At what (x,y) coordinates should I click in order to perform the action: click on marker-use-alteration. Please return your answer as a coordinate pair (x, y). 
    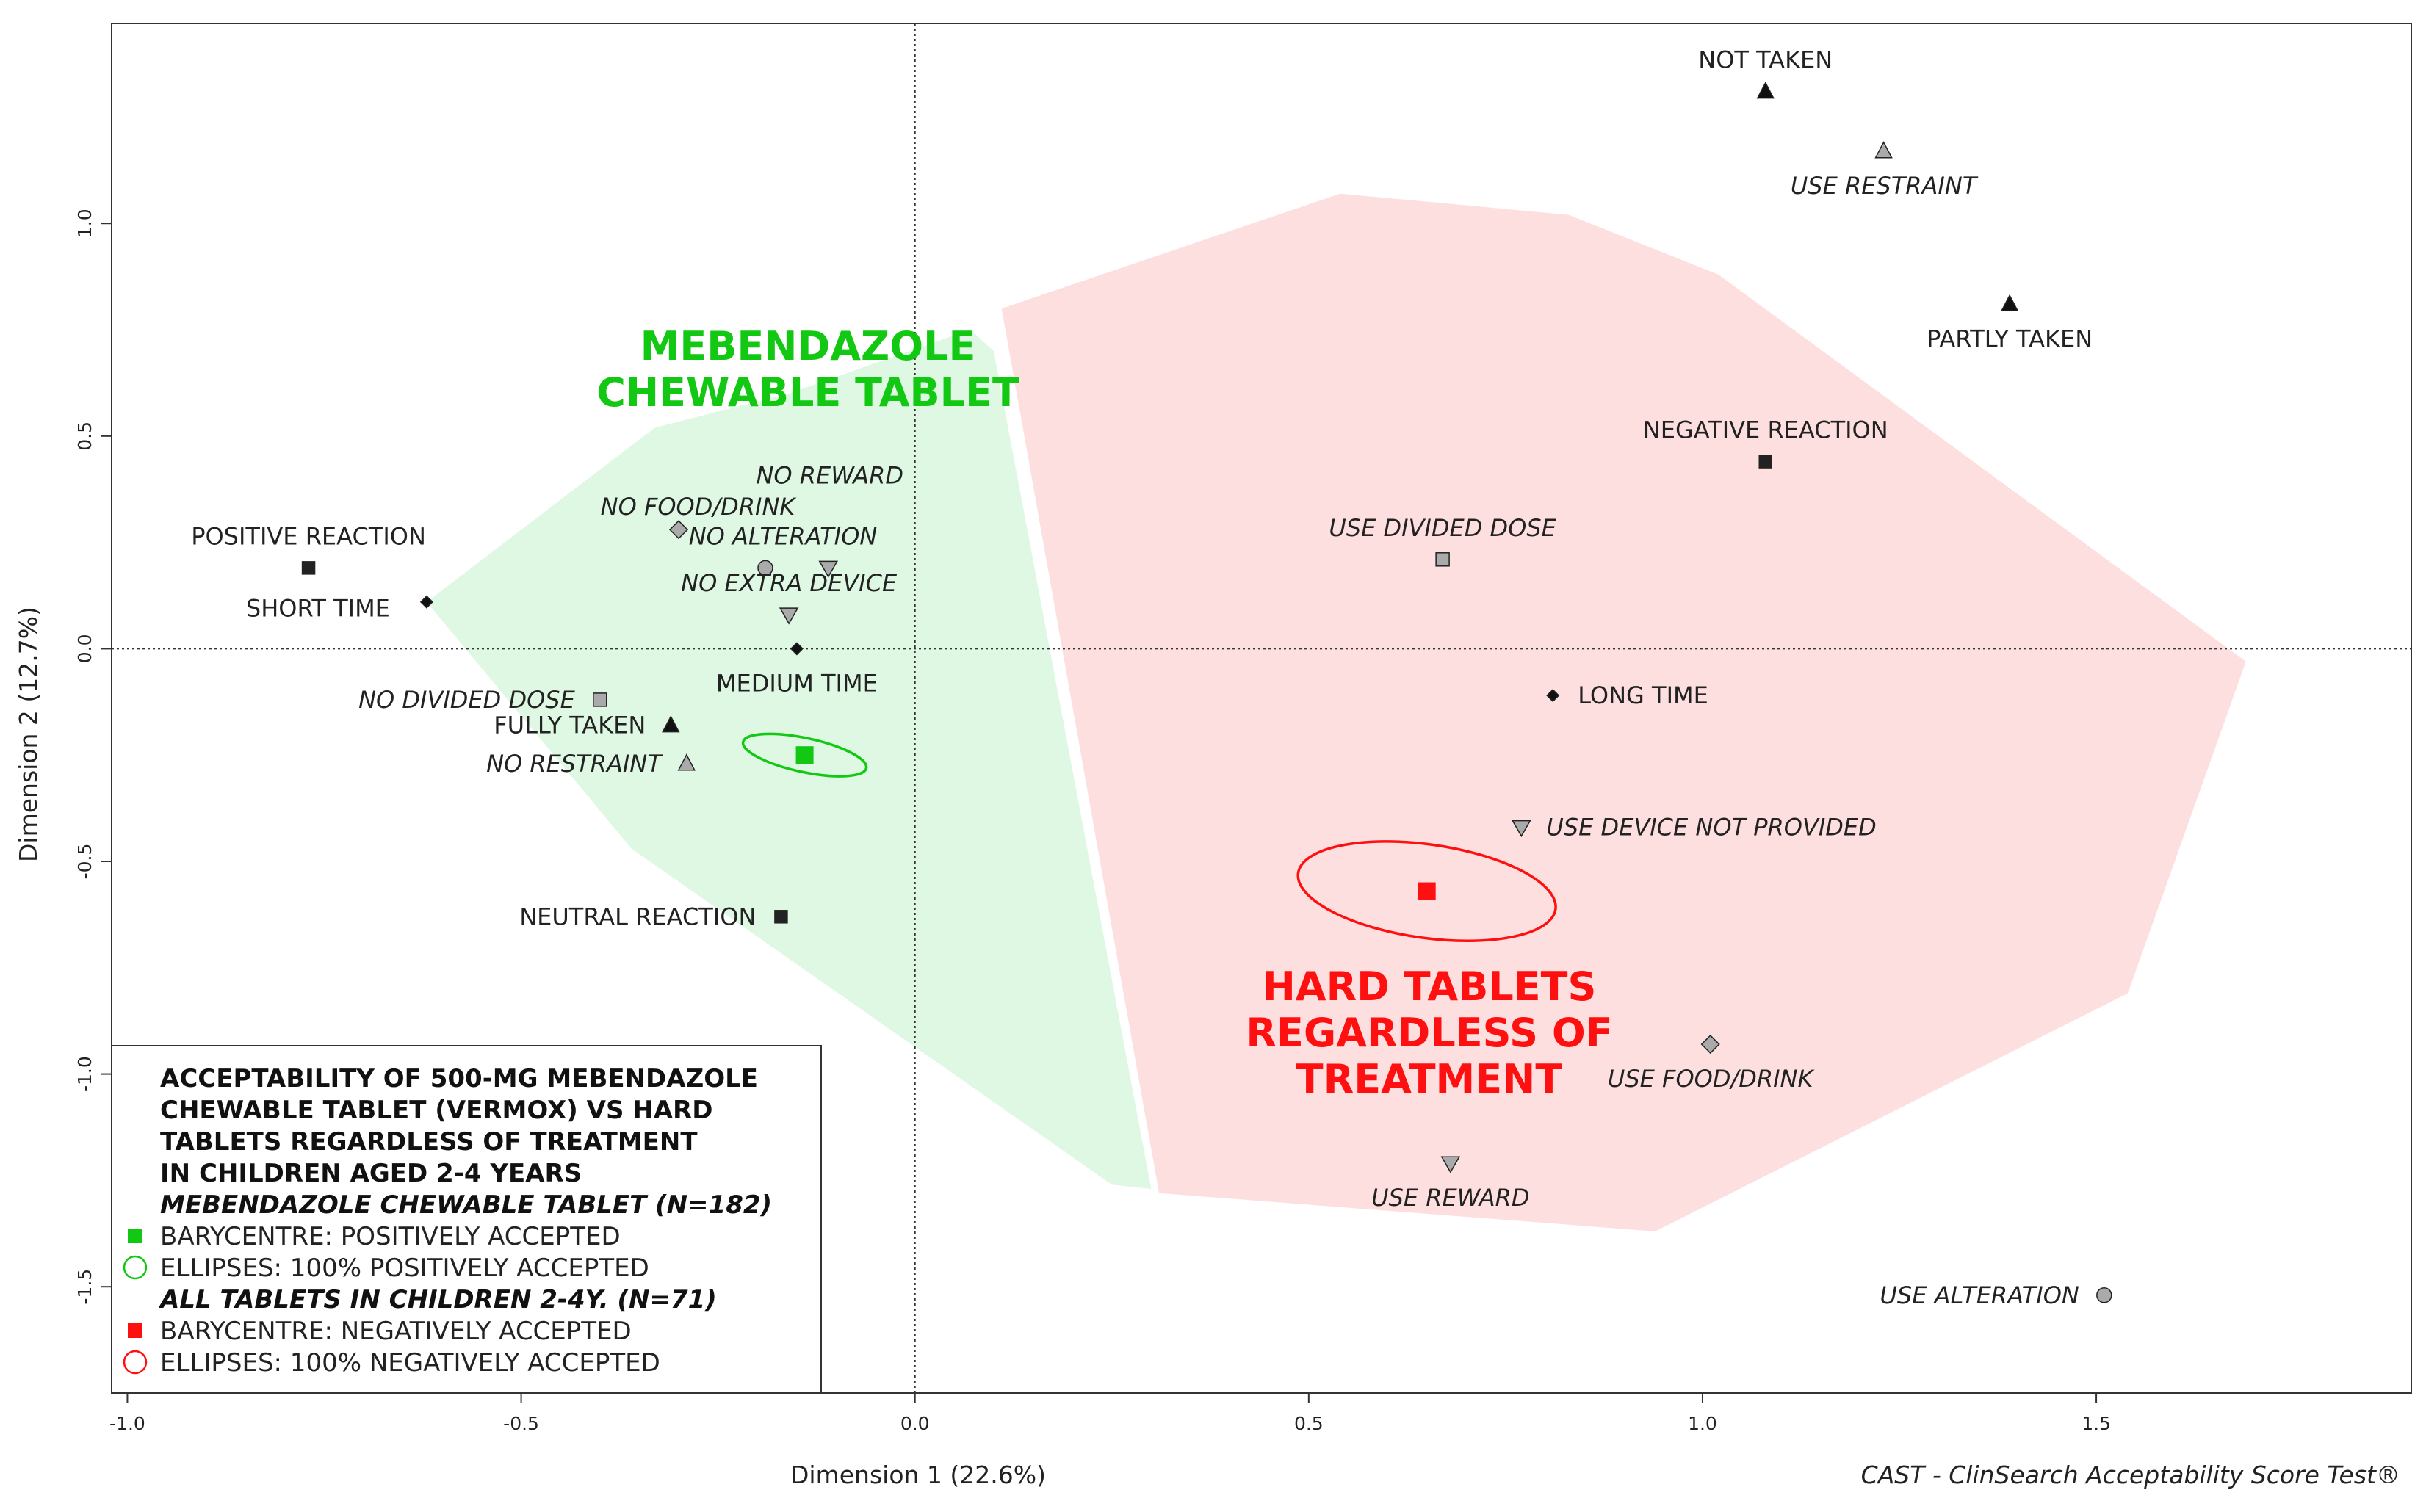
    Looking at the image, I should click on (2104, 1295).